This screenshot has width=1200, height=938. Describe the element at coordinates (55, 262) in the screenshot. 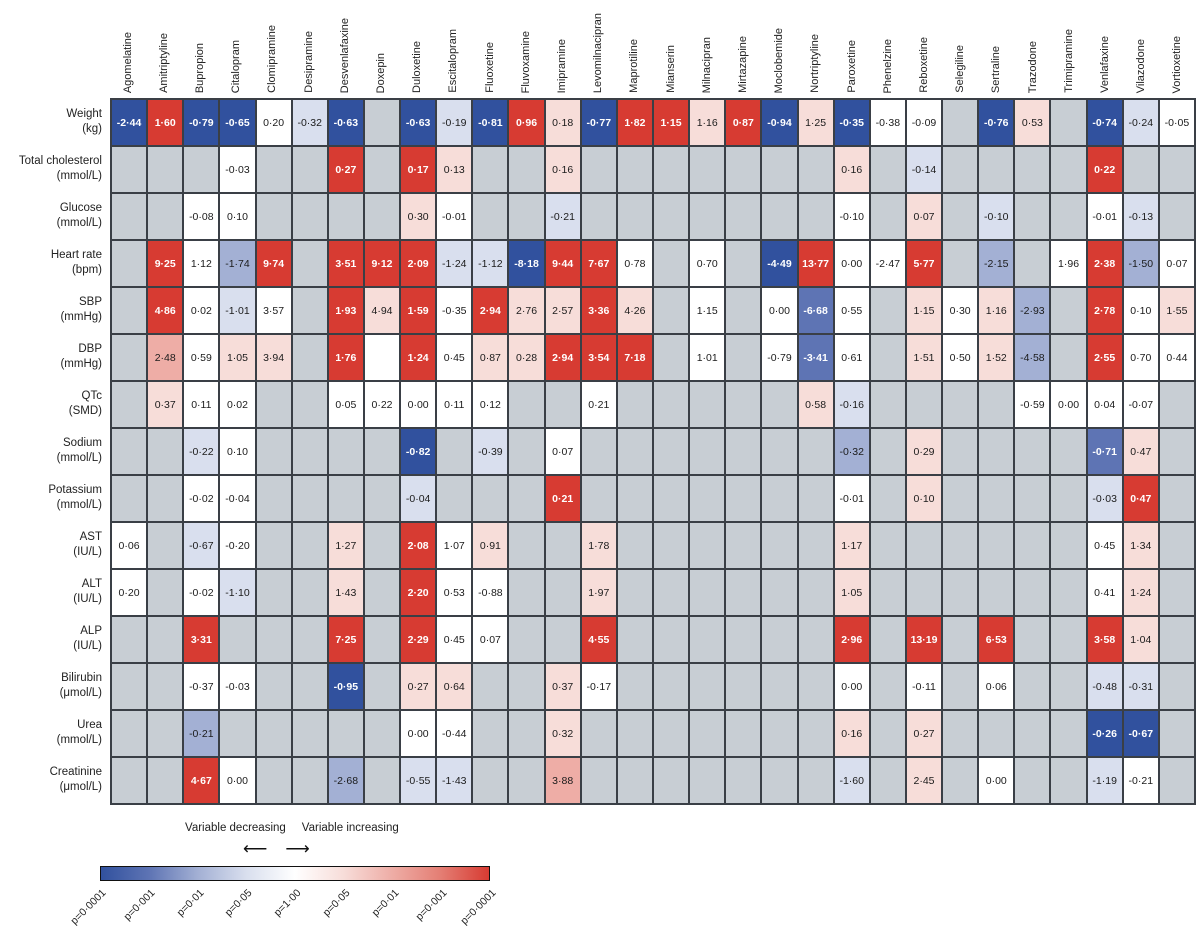

I see `row-label-heart-rate: Heart rate (bpm)` at that location.